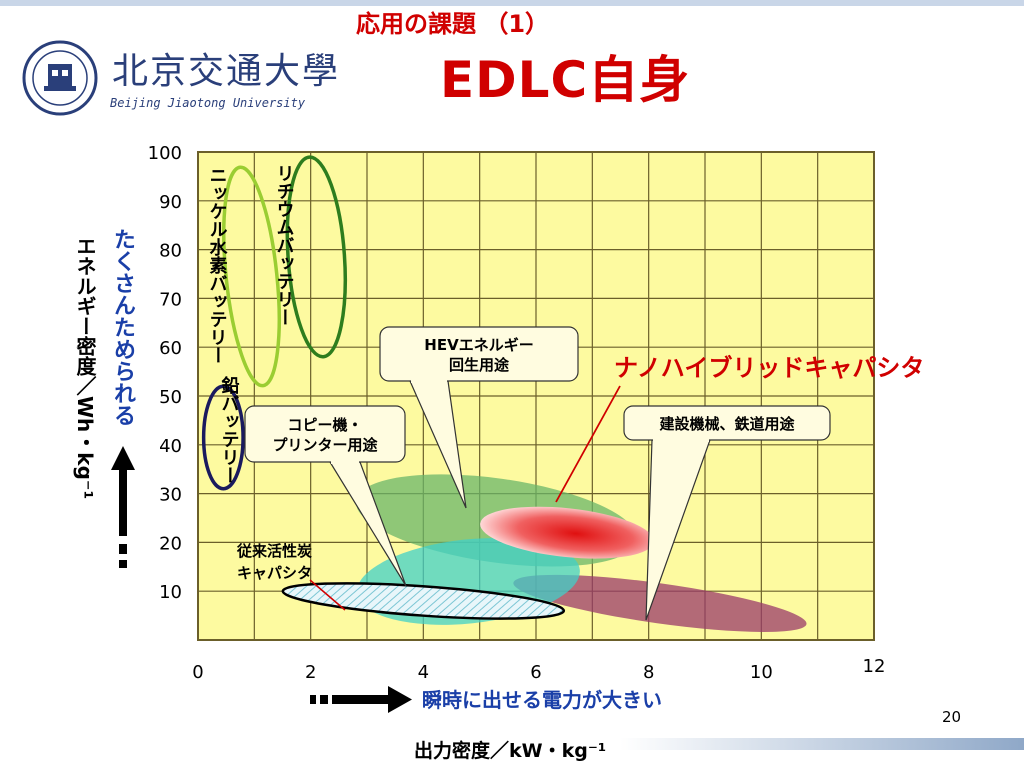  I want to click on nano-hybrid-label: ナノハイブリッドキャパシタ, so click(769, 368).